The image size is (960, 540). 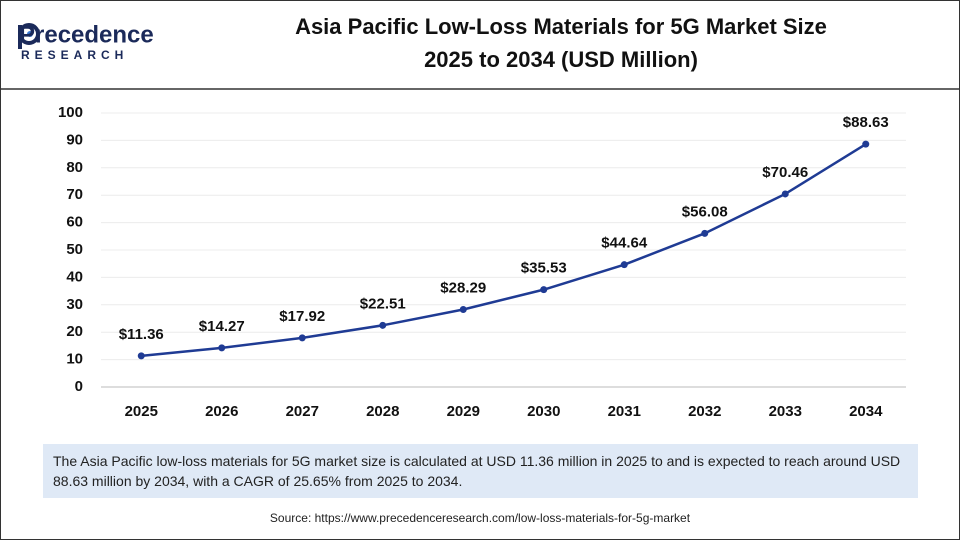 What do you see at coordinates (222, 326) in the screenshot?
I see `data-label: $14.27` at bounding box center [222, 326].